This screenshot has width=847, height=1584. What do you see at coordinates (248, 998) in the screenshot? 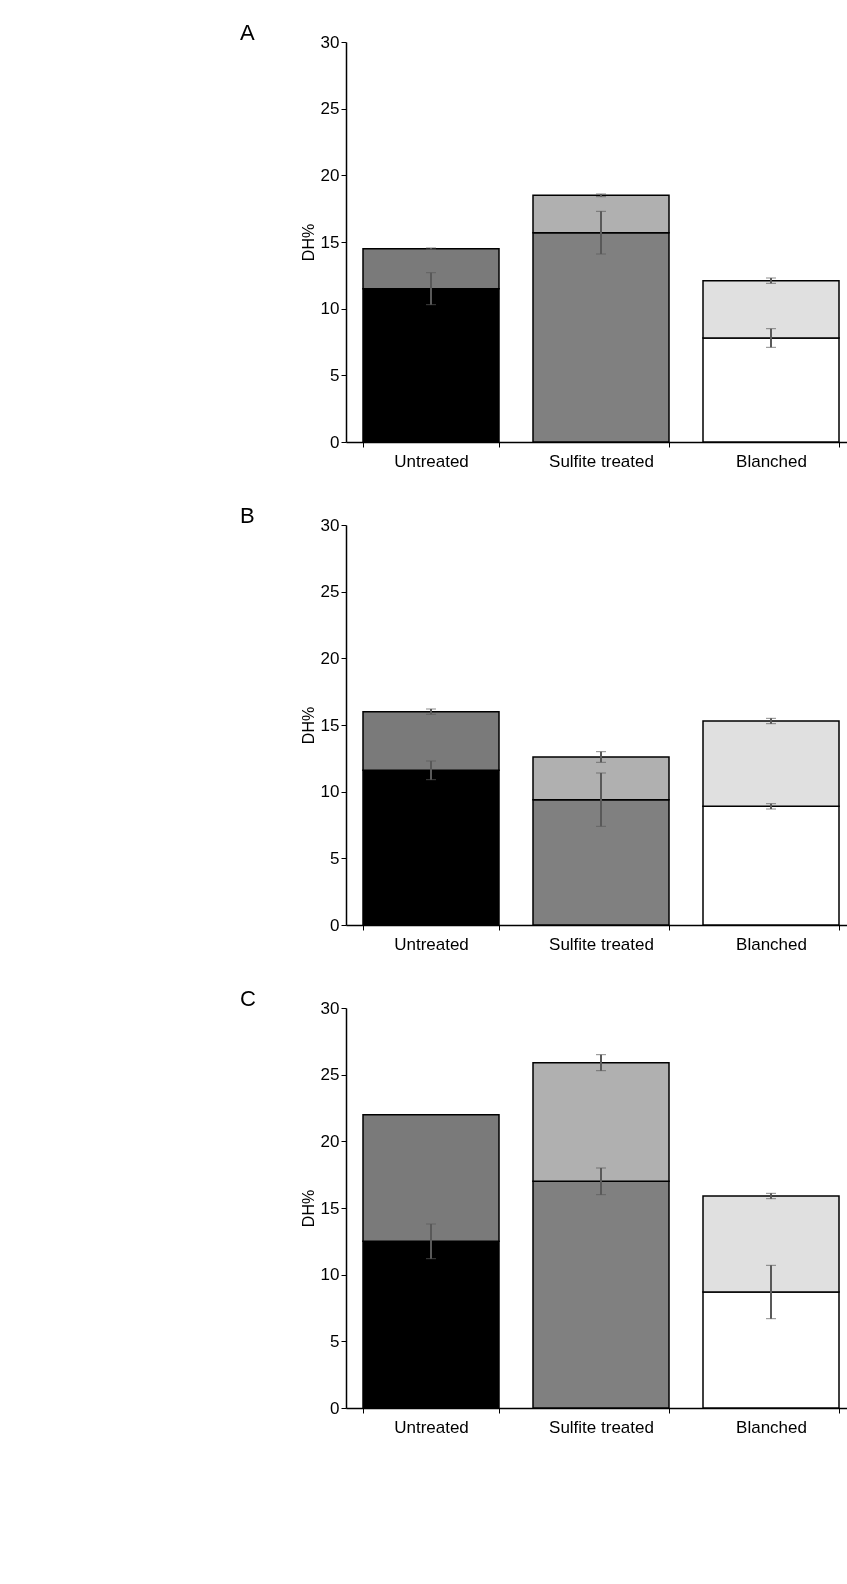
I see `chart-title: C` at bounding box center [248, 998].